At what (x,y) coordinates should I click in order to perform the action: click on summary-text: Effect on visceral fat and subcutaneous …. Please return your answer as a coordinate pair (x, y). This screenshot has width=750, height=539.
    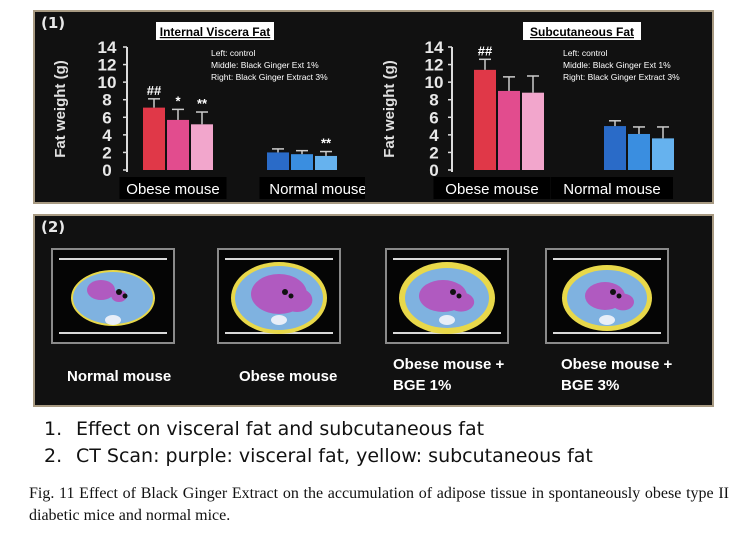
    Looking at the image, I should click on (280, 429).